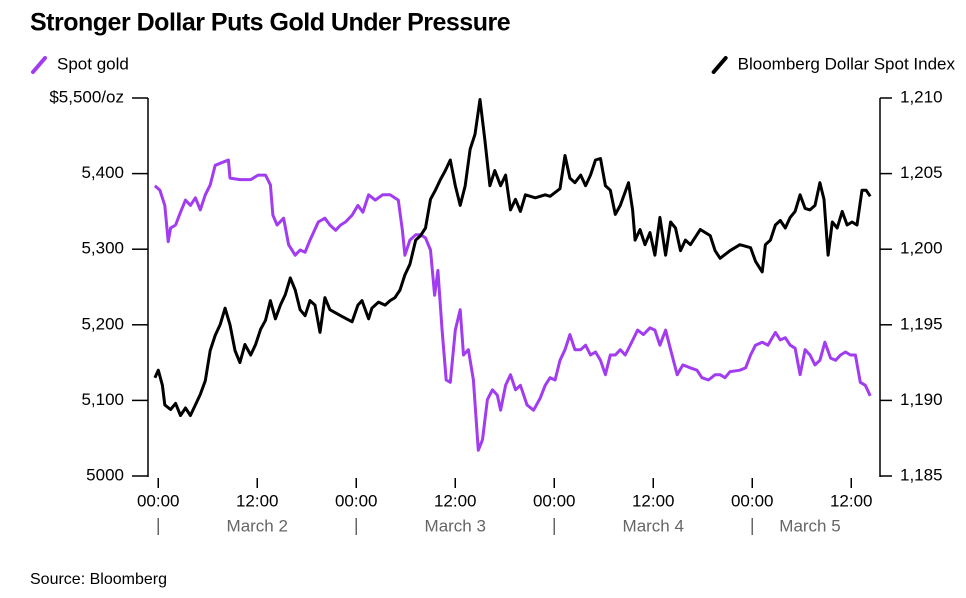  I want to click on y2-tick-label: 1,210, so click(921, 96).